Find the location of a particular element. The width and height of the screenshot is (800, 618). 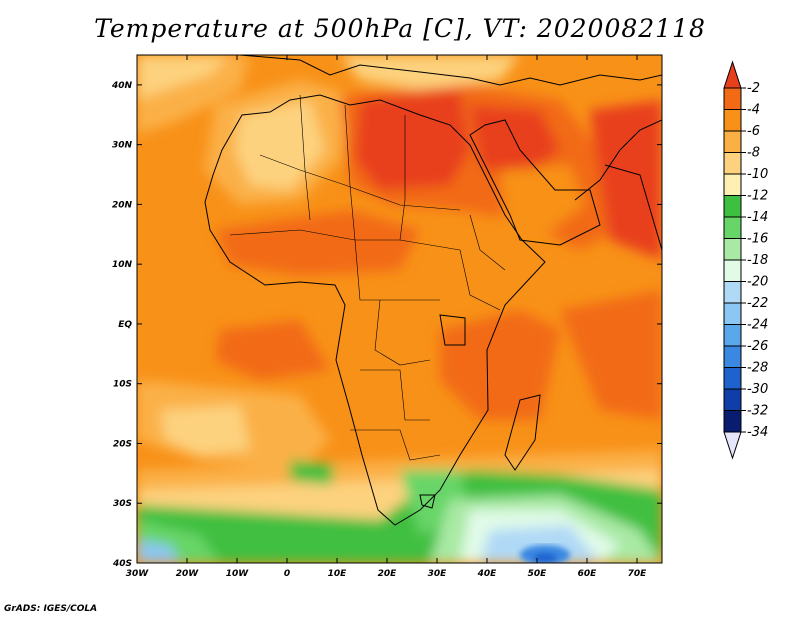

y-tick-label: EQ is located at coordinates (125, 325).